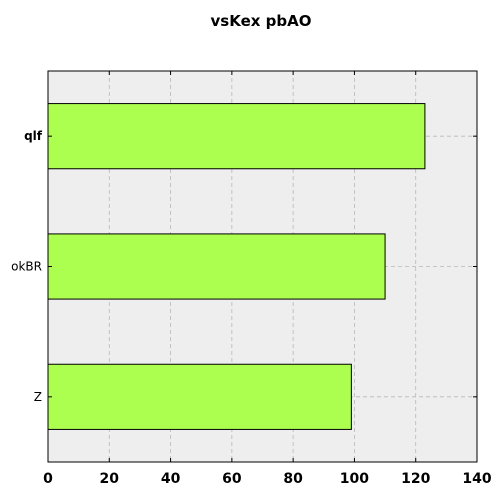  I want to click on x-tick-label: 120, so click(415, 479).